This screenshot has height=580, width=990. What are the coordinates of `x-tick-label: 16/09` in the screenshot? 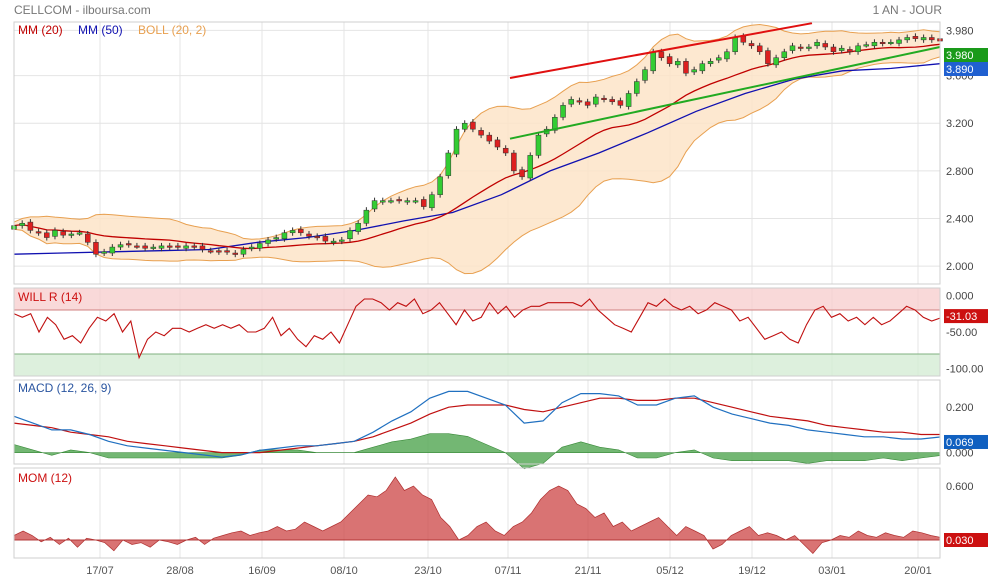 It's located at (262, 571).